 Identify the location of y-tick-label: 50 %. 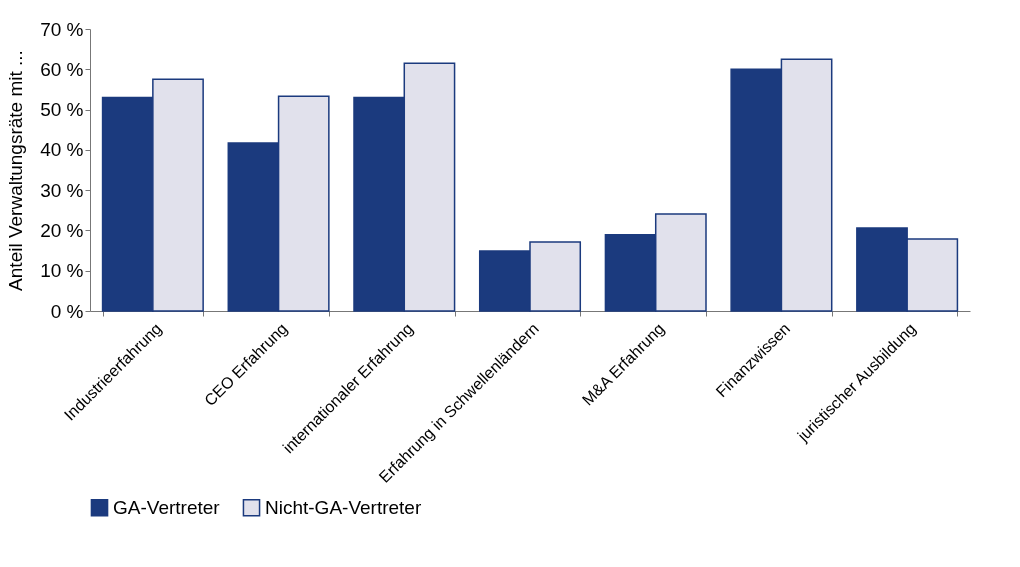
(62, 110).